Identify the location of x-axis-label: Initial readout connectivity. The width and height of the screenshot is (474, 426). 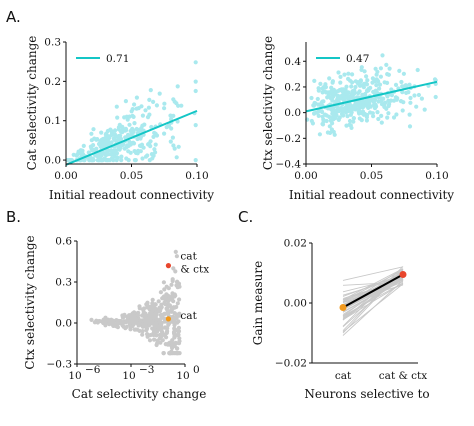
(131, 195).